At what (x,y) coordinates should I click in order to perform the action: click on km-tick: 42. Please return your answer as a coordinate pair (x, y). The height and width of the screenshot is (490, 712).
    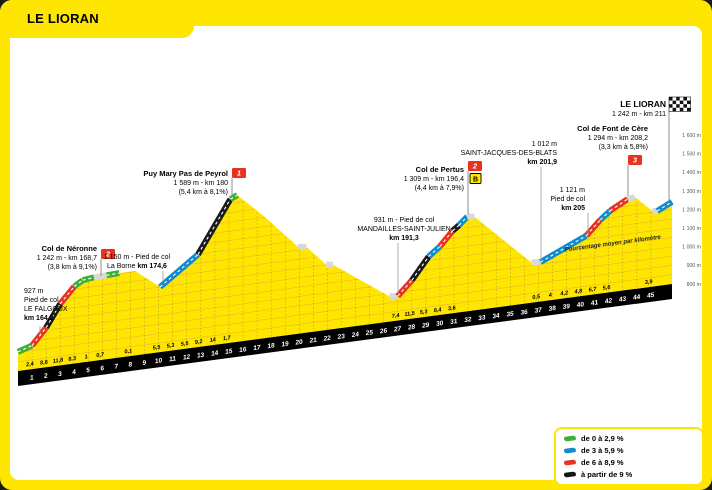
    Looking at the image, I should click on (607, 301).